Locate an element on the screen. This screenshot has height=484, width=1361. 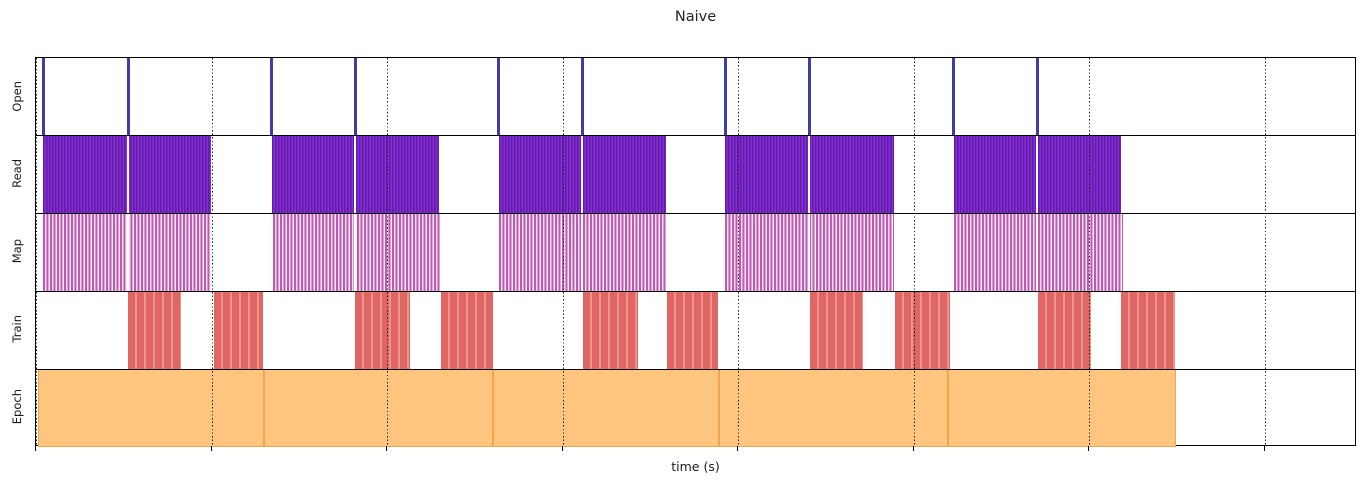
row-label-read-text: Read is located at coordinates (17, 174).